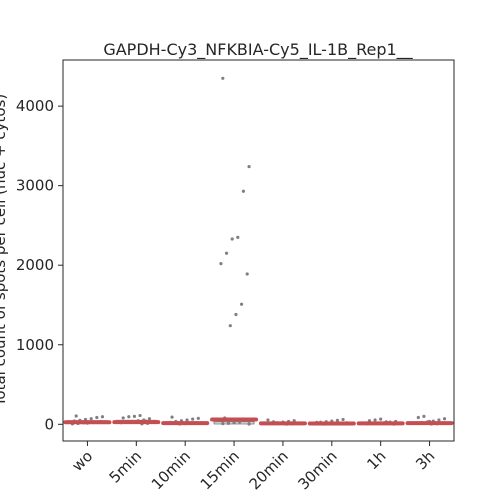  Describe the element at coordinates (35, 106) in the screenshot. I see `y-tick-label: 4000` at that location.